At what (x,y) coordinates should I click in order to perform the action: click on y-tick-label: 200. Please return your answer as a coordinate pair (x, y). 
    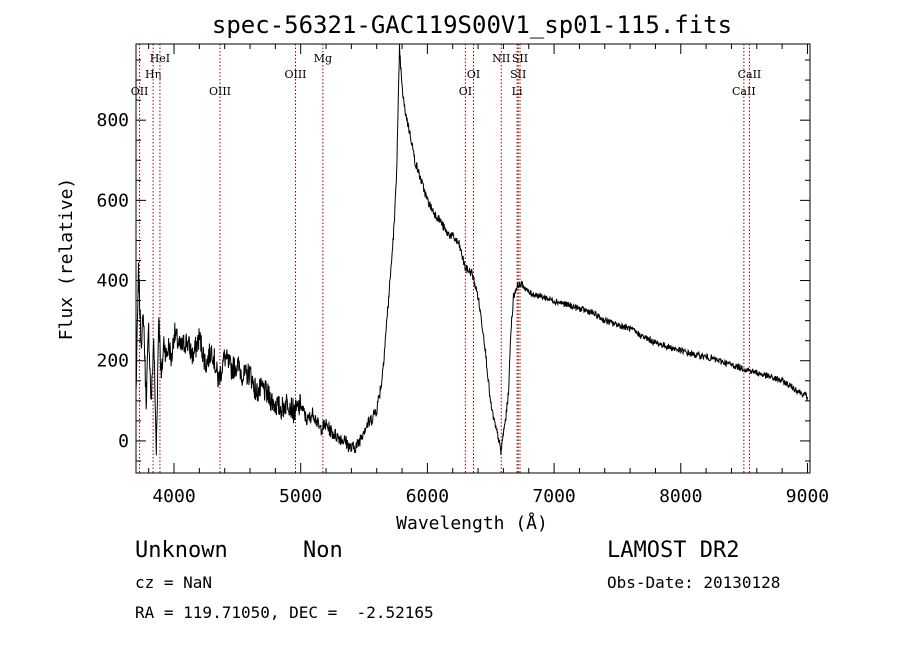
    Looking at the image, I should click on (112, 361).